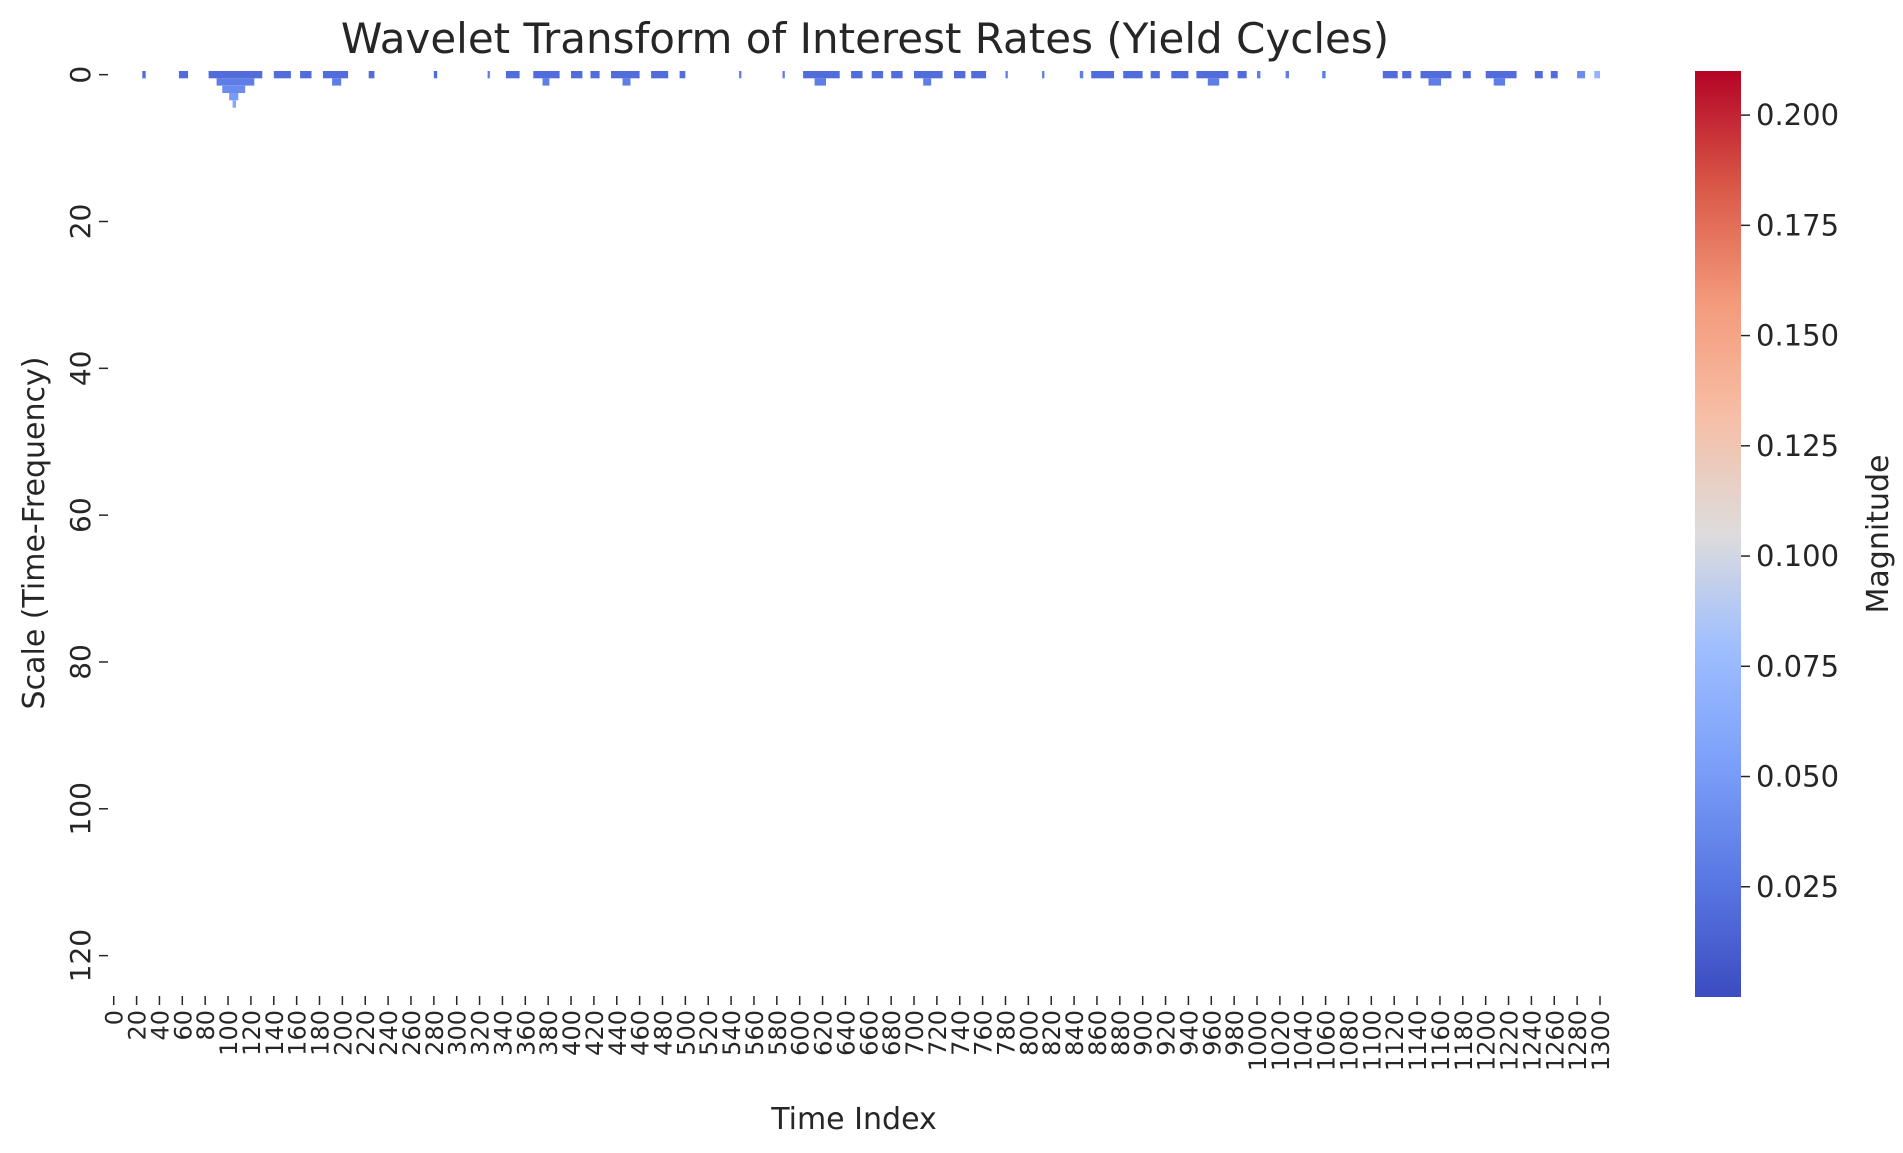 The width and height of the screenshot is (1903, 1153). I want to click on colorbar-tick-label: 0.175, so click(1797, 225).